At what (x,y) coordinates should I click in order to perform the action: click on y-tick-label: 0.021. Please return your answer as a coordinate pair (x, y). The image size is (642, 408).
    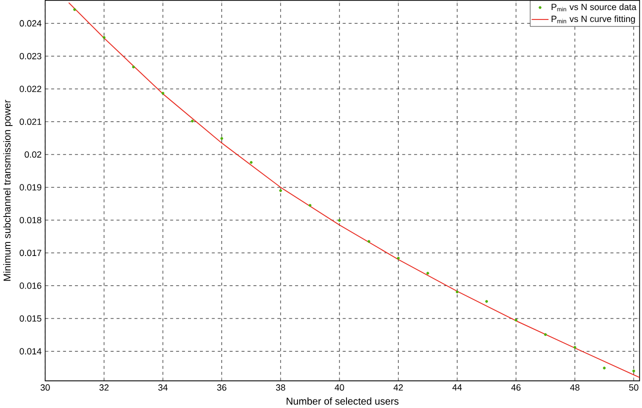
    Looking at the image, I should click on (31, 121).